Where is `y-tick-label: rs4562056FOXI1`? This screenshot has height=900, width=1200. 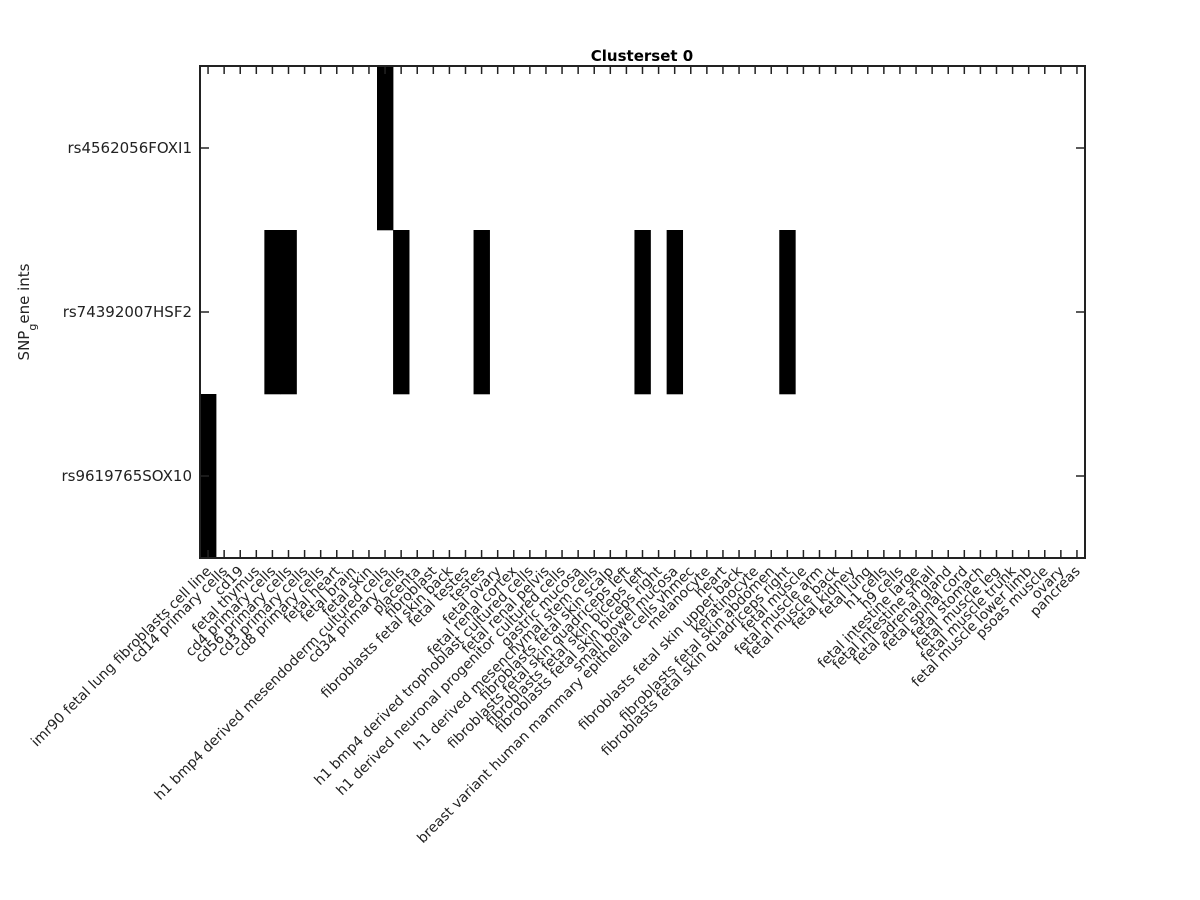
y-tick-label: rs4562056FOXI1 is located at coordinates (129, 148).